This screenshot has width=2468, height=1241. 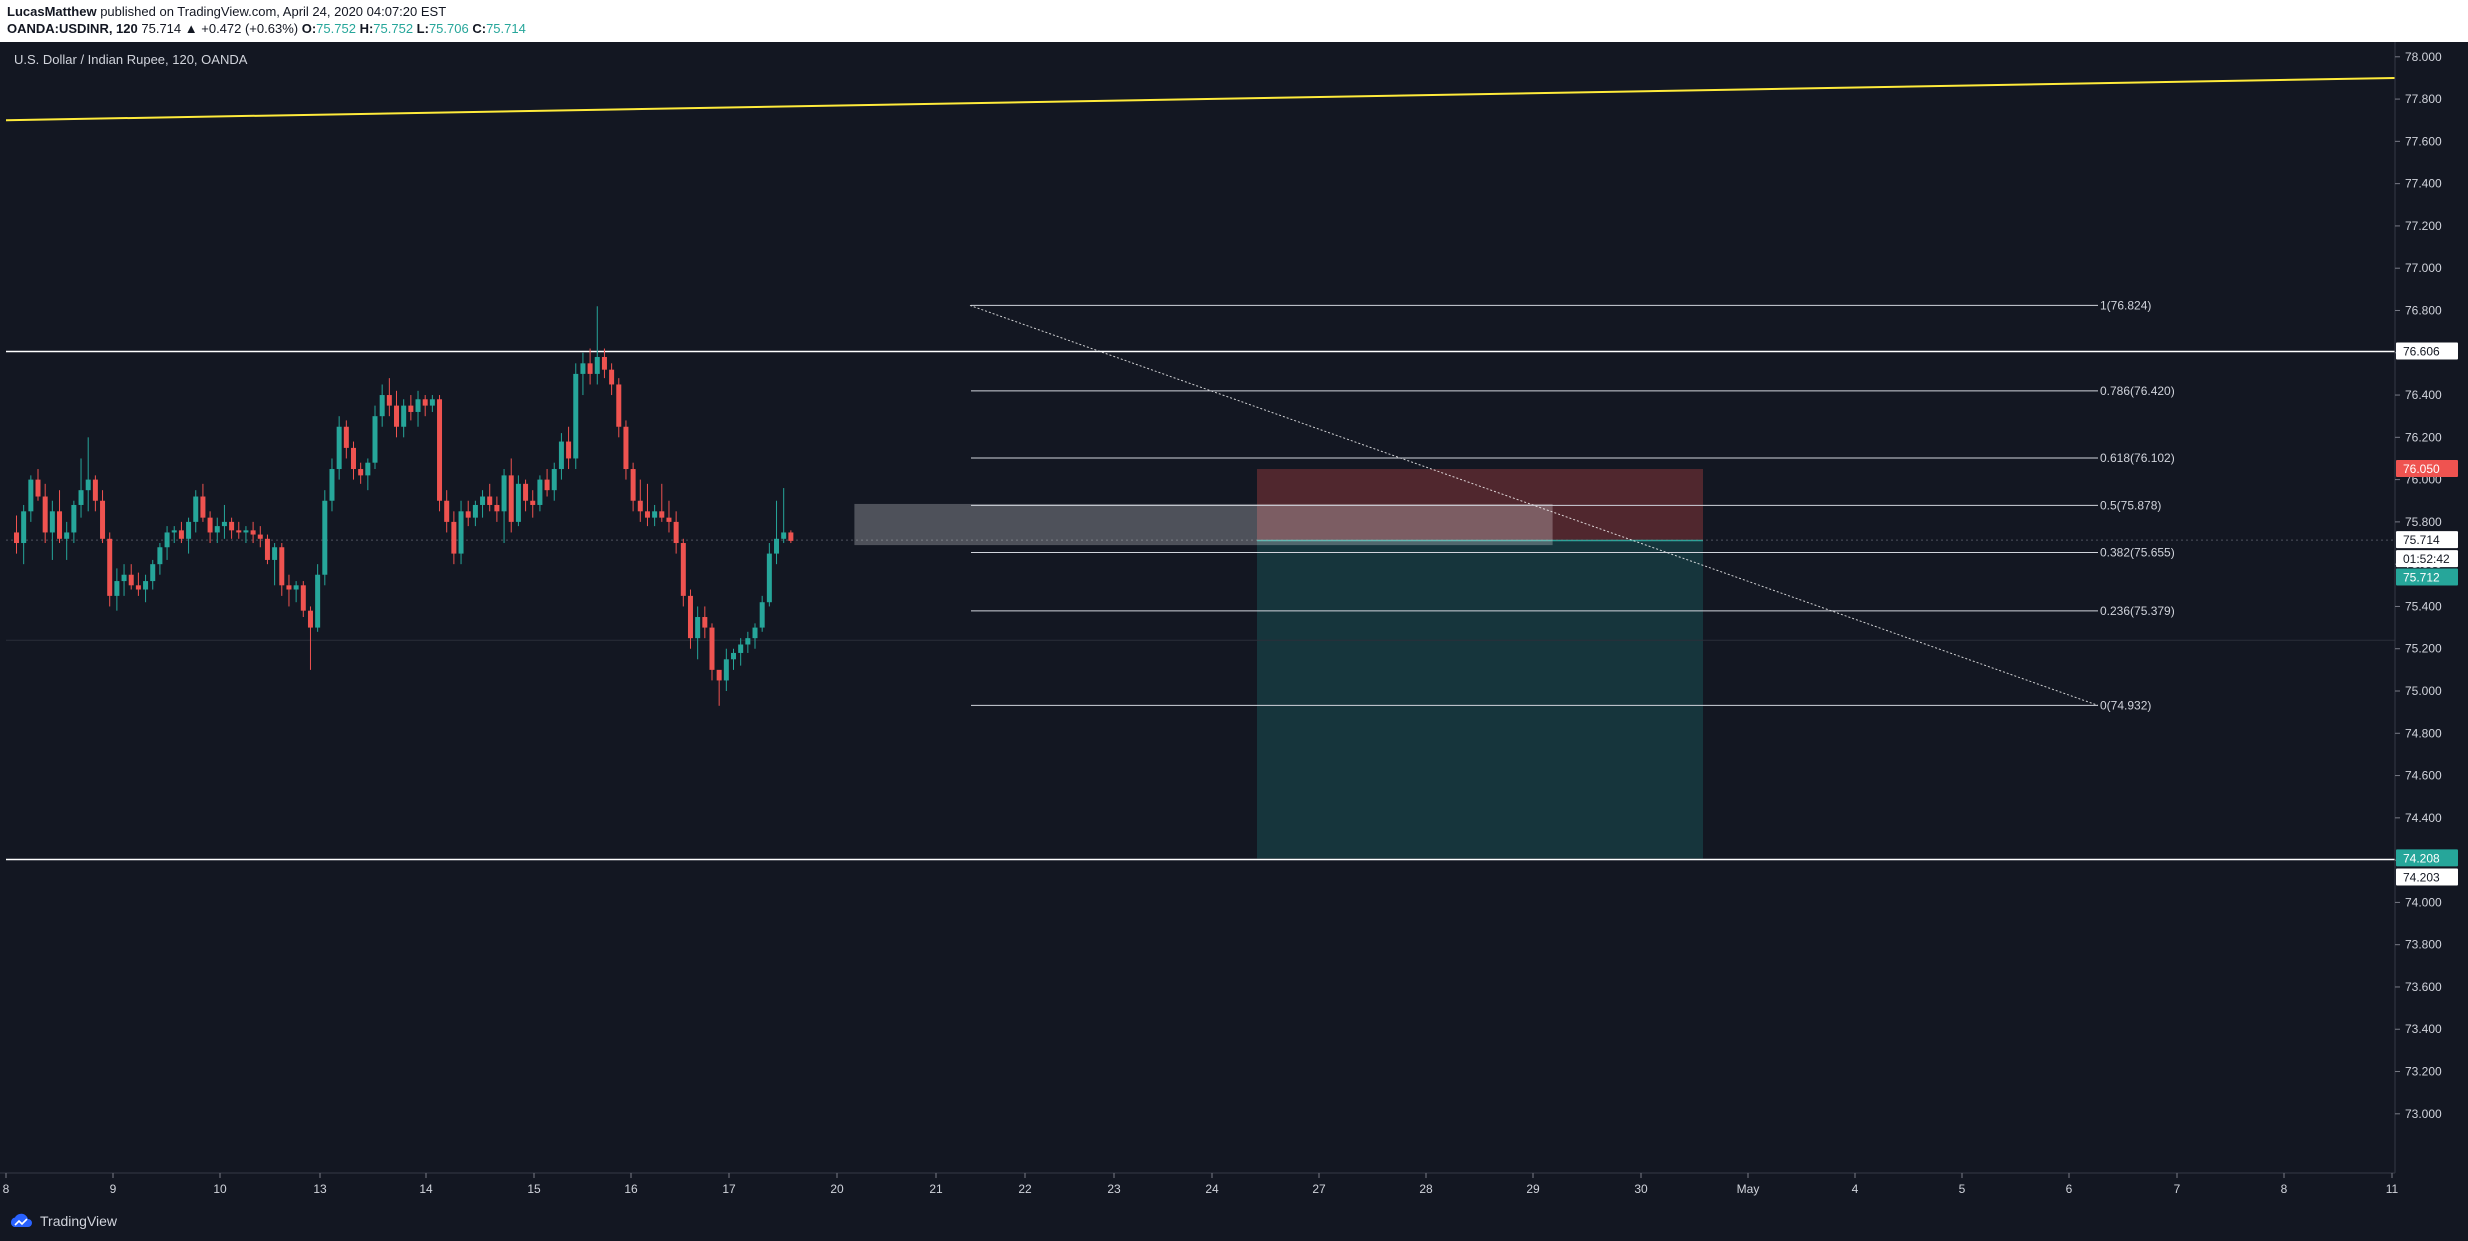 What do you see at coordinates (2125, 305) in the screenshot?
I see `fib-level-label: 1(76.824)` at bounding box center [2125, 305].